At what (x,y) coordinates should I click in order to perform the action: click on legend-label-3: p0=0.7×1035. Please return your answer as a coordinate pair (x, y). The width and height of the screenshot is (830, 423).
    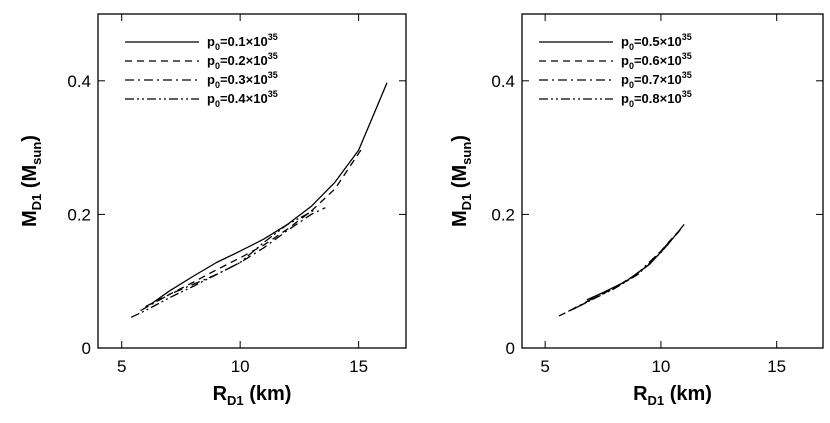
    Looking at the image, I should click on (656, 80).